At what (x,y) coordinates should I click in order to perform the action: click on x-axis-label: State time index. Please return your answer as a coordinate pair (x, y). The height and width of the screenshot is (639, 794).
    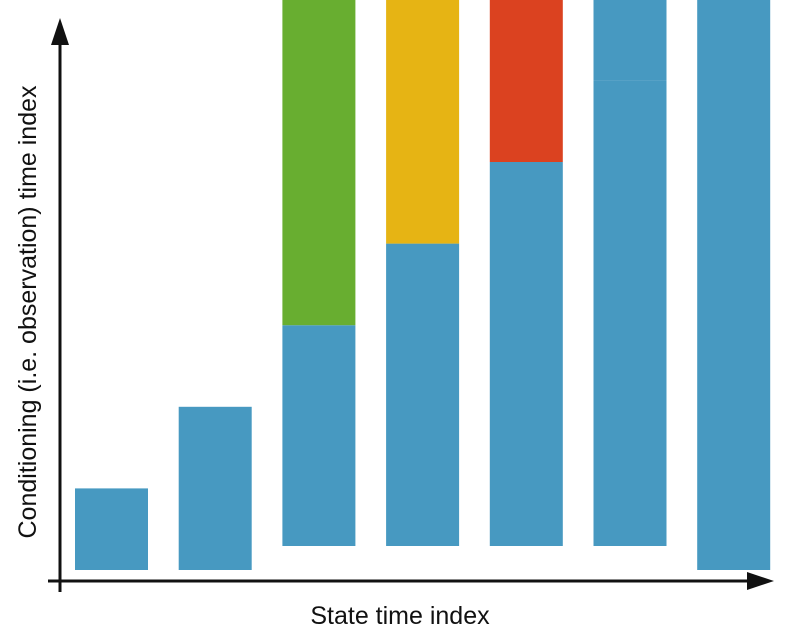
    Looking at the image, I should click on (400, 616).